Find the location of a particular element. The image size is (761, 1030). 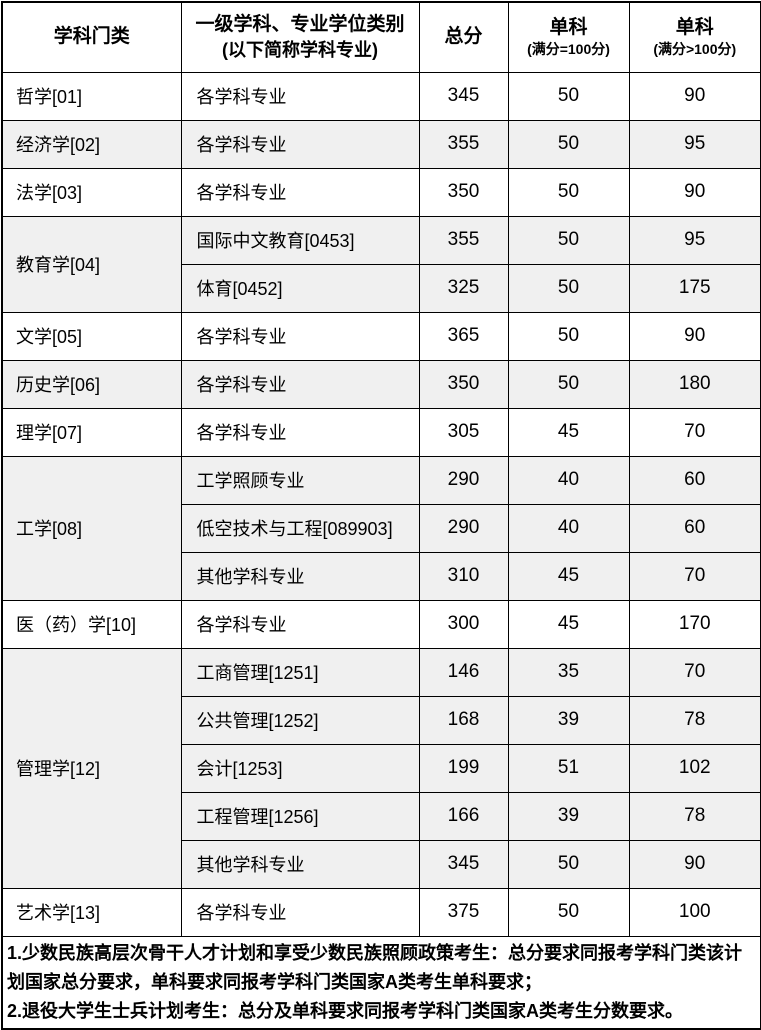

total-score-cell: 310 is located at coordinates (463, 576).